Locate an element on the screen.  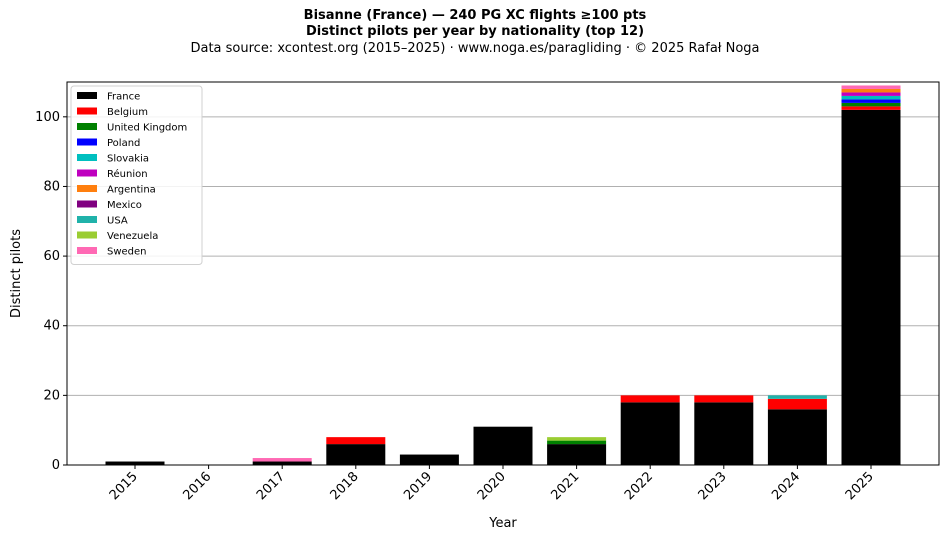
legend-swatch-venezuela is located at coordinates (87, 235).